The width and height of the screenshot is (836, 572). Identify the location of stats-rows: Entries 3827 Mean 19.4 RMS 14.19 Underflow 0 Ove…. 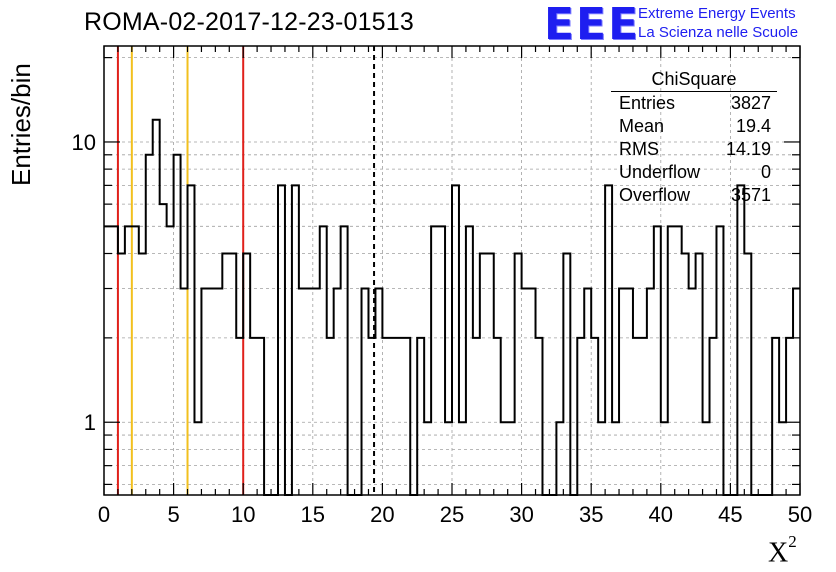
(694, 149).